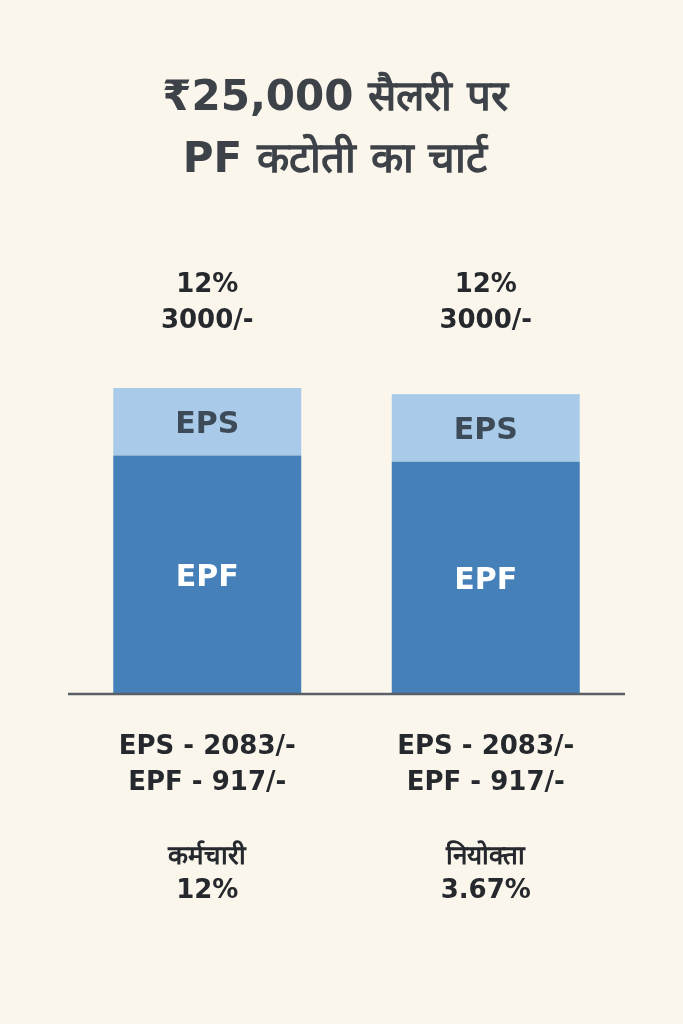 Image resolution: width=683 pixels, height=1024 pixels. I want to click on series-label: EPF, so click(207, 575).